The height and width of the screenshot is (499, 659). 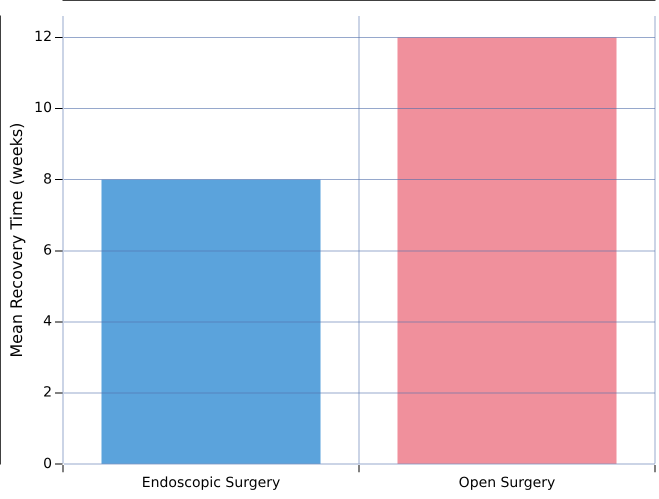 I want to click on y-tick-label: 2, so click(x=47, y=392).